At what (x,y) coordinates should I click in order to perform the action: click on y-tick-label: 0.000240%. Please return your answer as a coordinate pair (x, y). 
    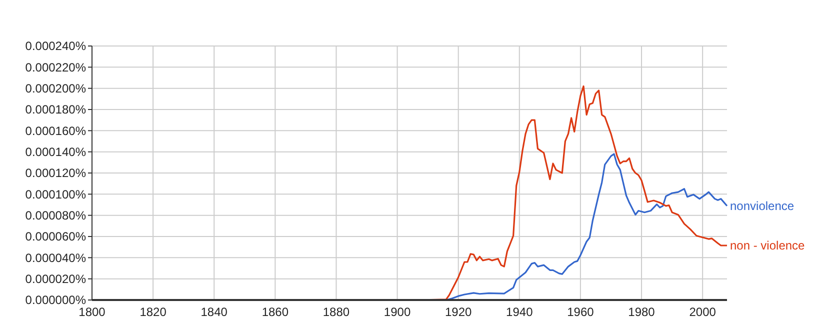
    Looking at the image, I should click on (55, 46).